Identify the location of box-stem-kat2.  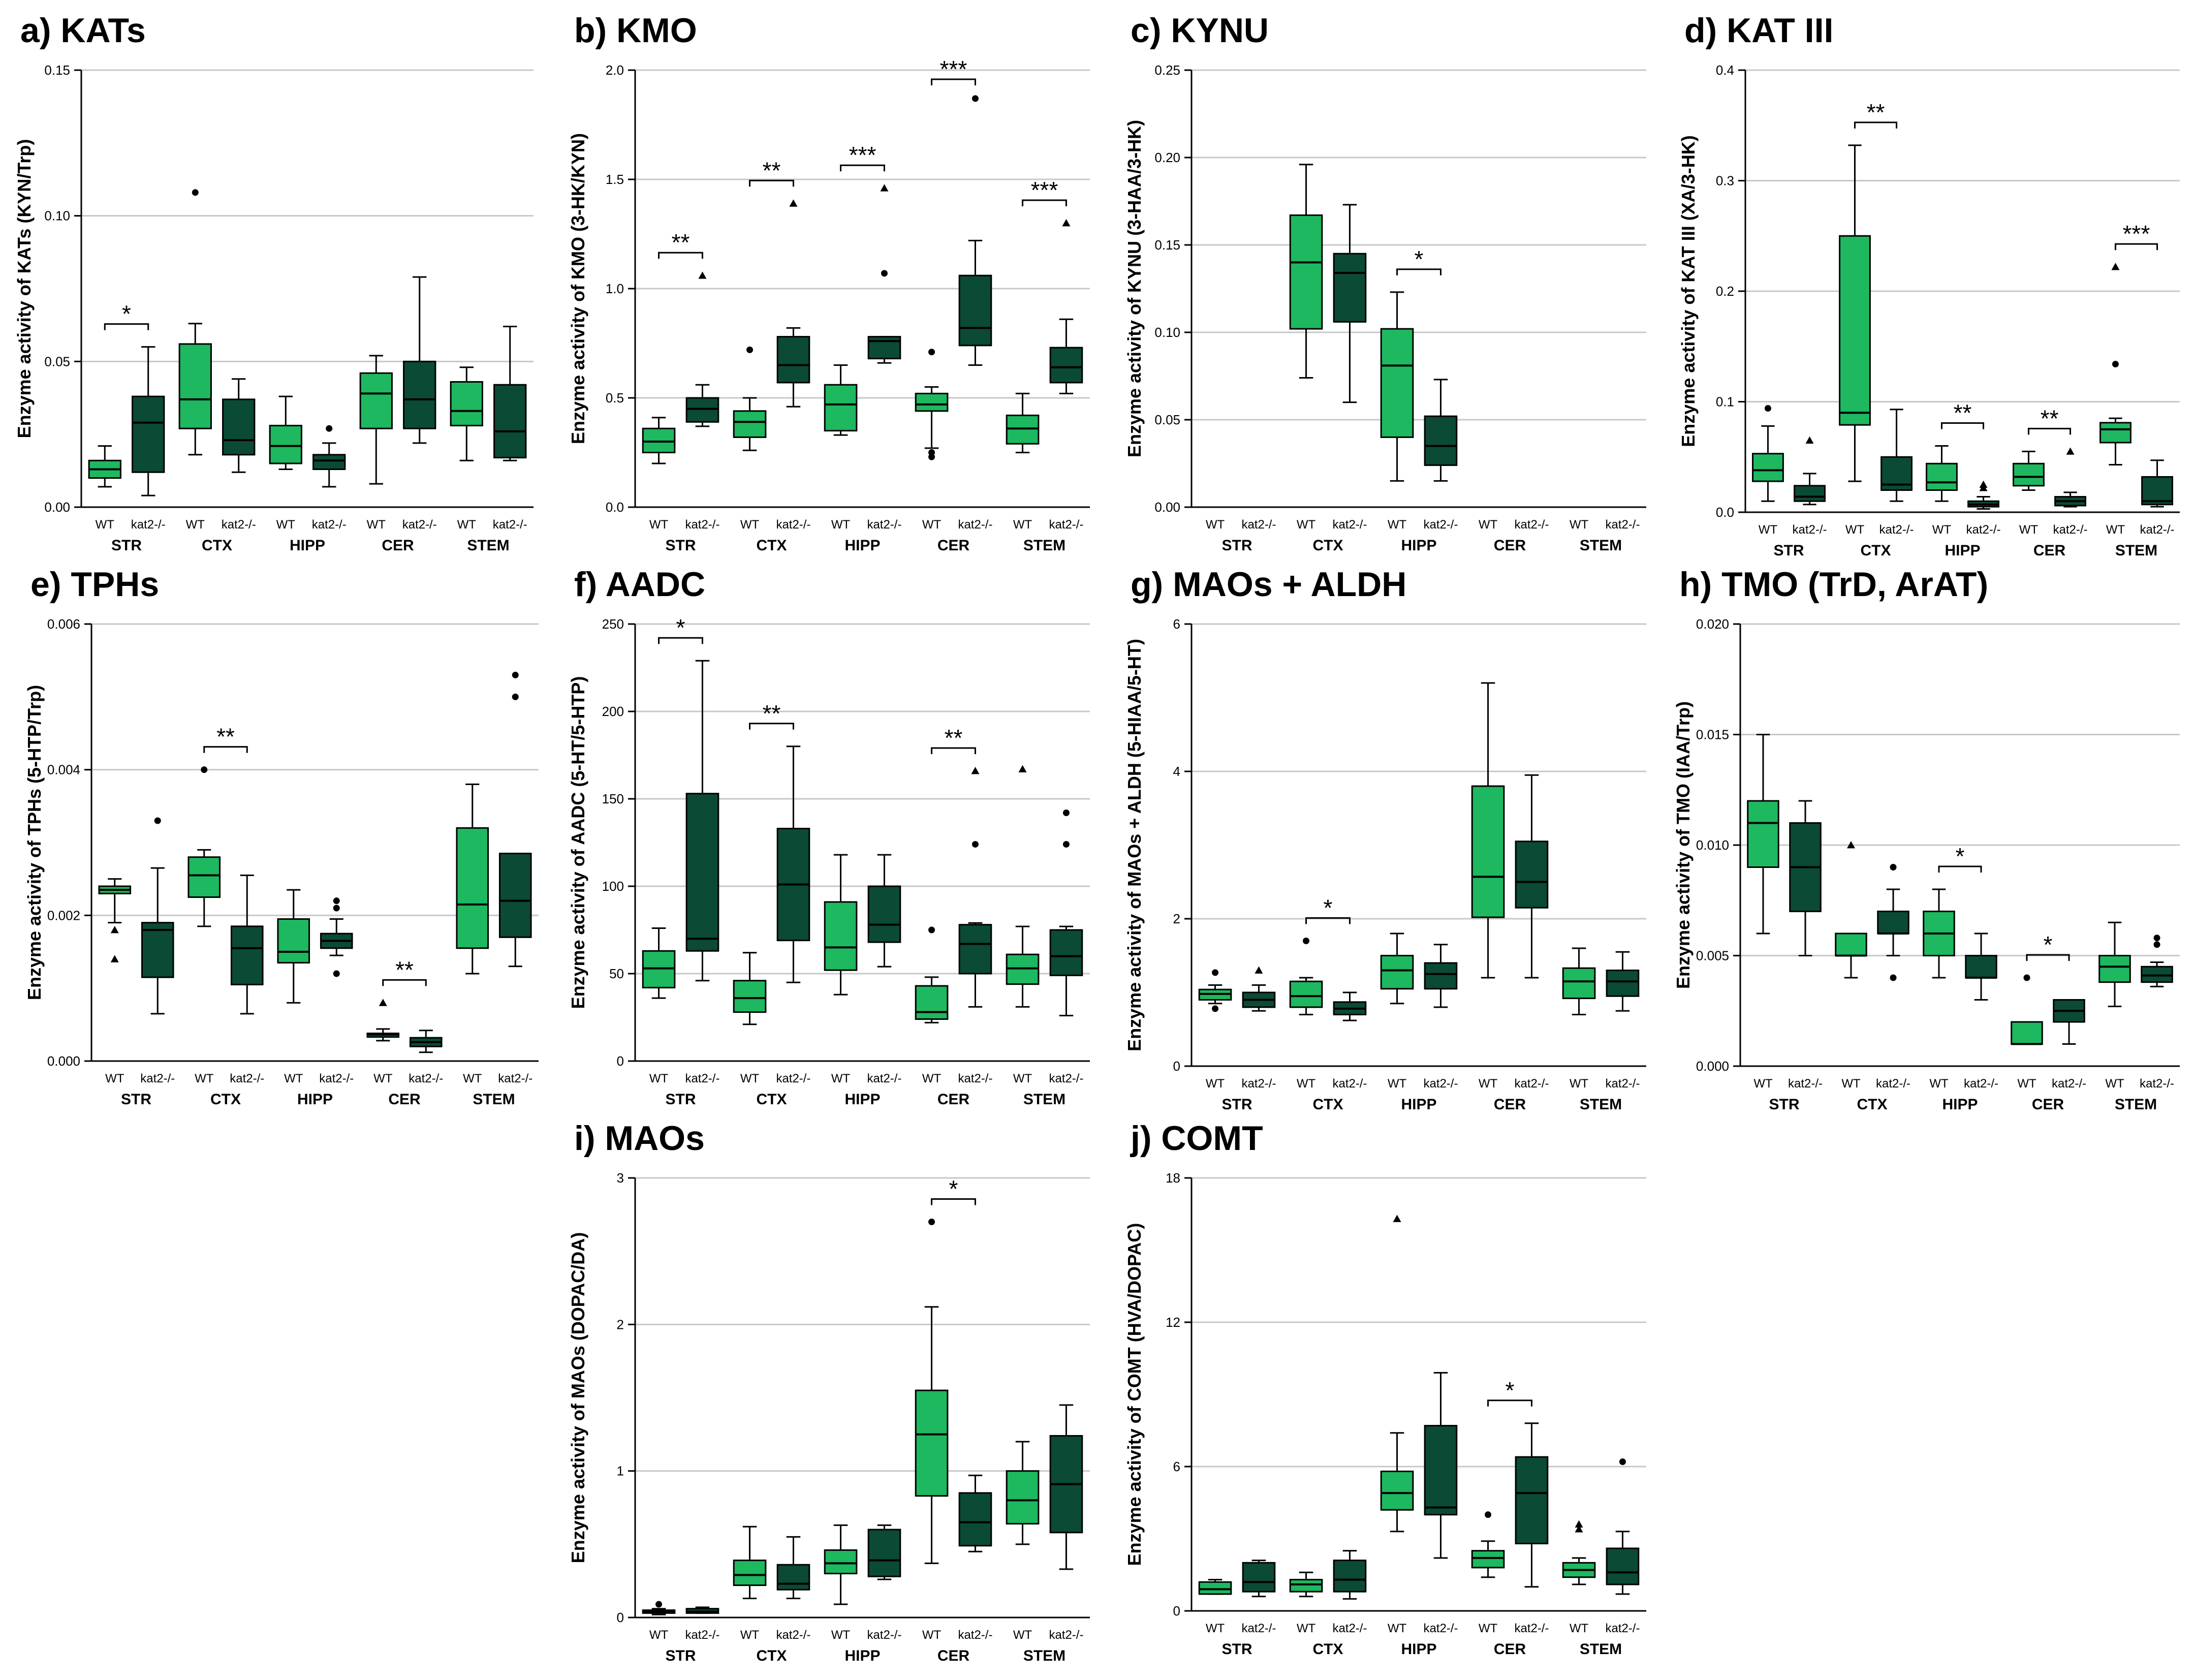
(1623, 1563).